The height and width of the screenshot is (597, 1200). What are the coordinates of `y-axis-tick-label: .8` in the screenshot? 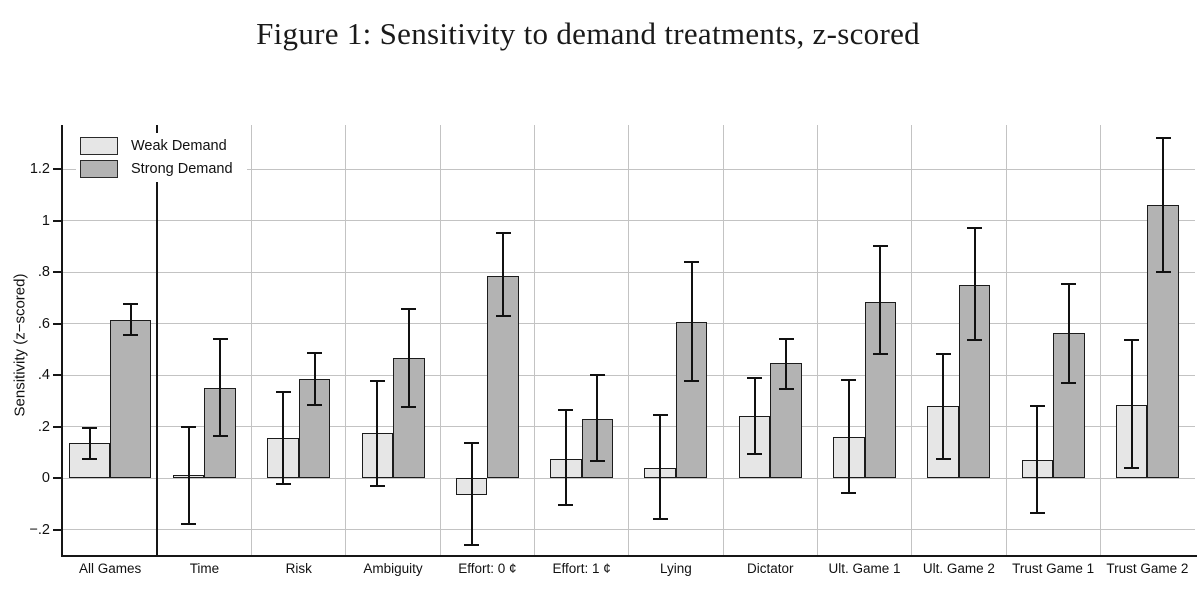 It's located at (43, 272).